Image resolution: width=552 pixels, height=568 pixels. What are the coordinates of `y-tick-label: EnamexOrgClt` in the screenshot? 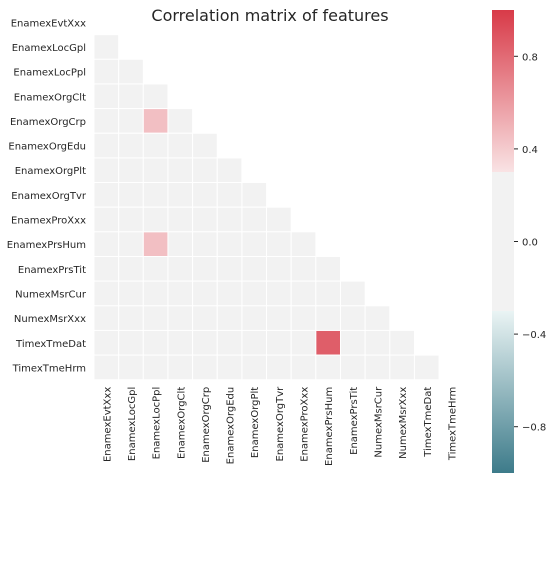 It's located at (50, 97).